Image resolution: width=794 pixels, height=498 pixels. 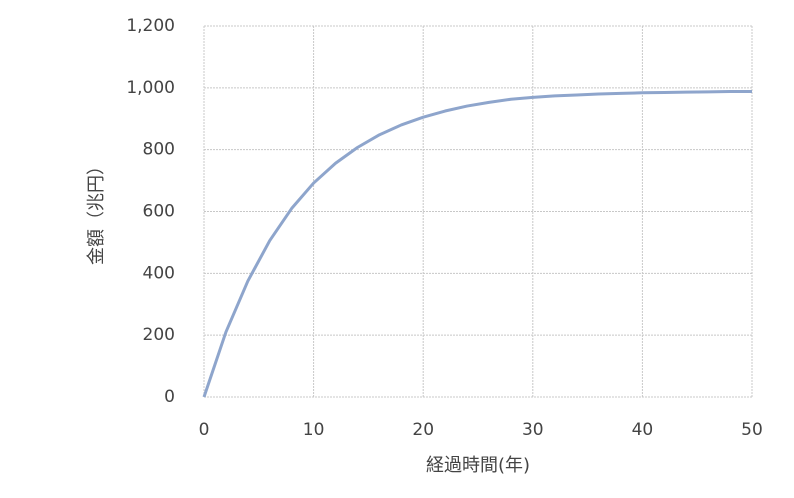 What do you see at coordinates (150, 26) in the screenshot?
I see `y-tick-label: 1,200` at bounding box center [150, 26].